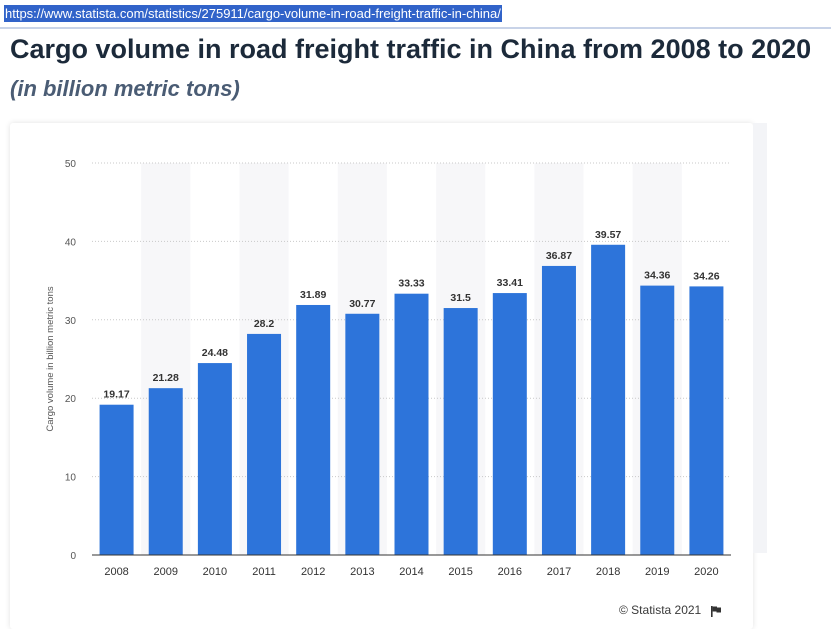 This screenshot has width=831, height=629. What do you see at coordinates (657, 276) in the screenshot?
I see `bar-value-label: 34.36` at bounding box center [657, 276].